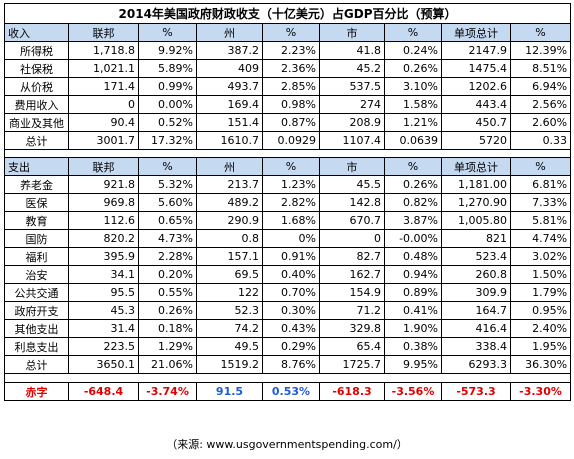 The image size is (574, 459). What do you see at coordinates (36, 238) in the screenshot?
I see `row-label: 国防` at bounding box center [36, 238].